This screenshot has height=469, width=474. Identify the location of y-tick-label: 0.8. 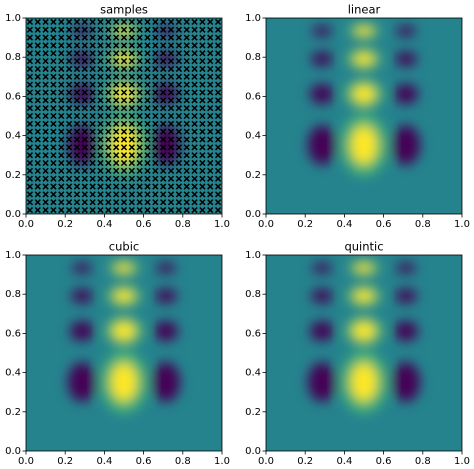
(253, 57).